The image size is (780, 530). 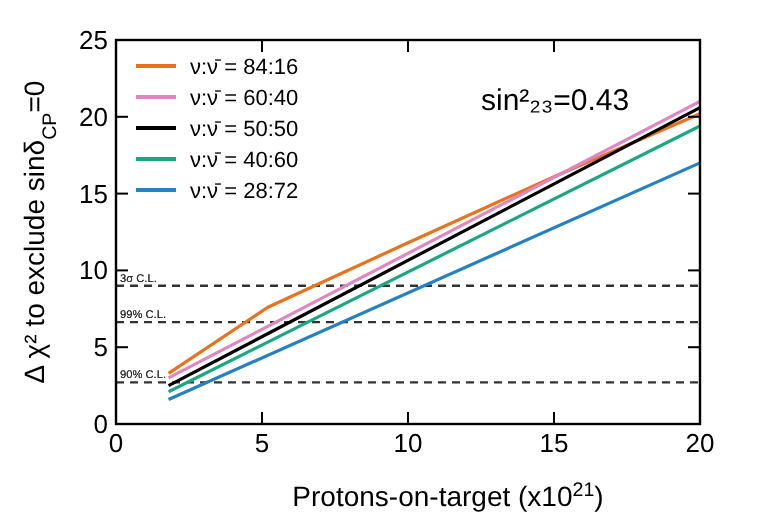 I want to click on y-tick-label: 25, so click(x=93, y=40).